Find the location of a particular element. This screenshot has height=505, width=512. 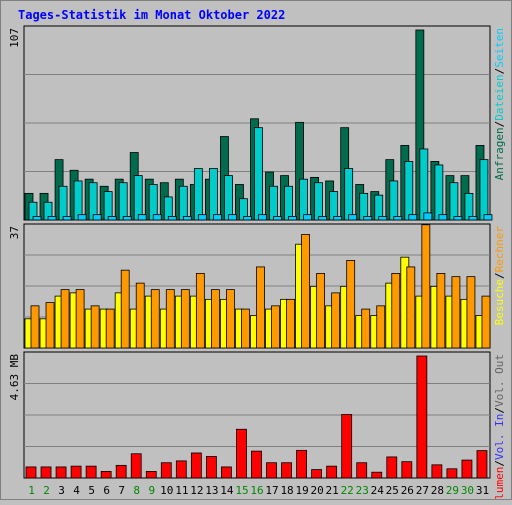

legend-item-top-2: Dateien is located at coordinates (499, 97).